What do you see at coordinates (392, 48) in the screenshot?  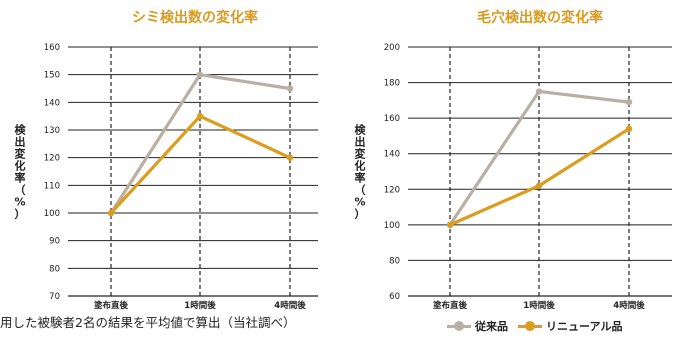 I see `y-tick-label: 200` at bounding box center [392, 48].